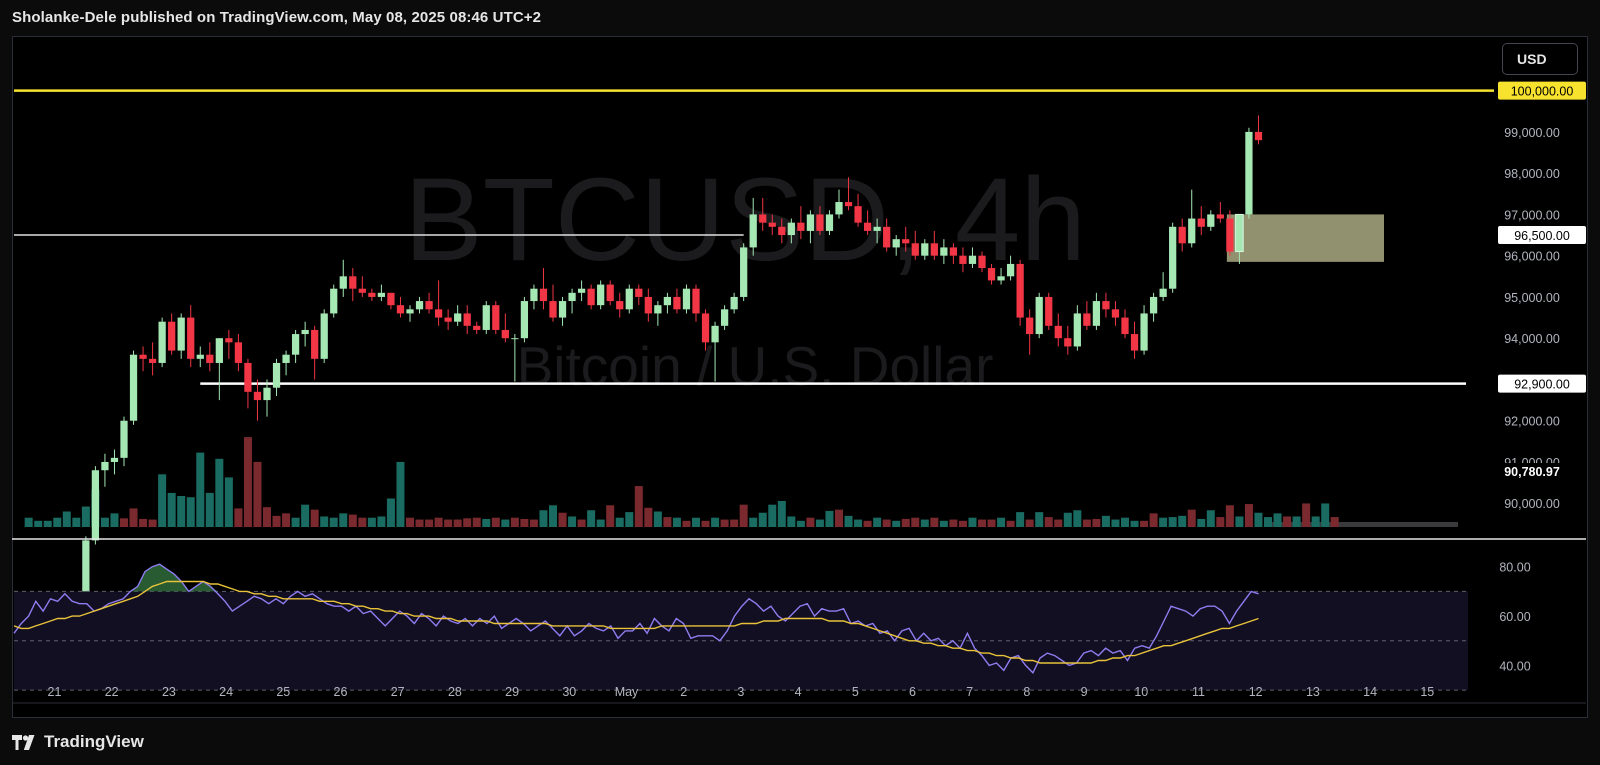  I want to click on rsi-tick-label: 40.00, so click(1514, 666).